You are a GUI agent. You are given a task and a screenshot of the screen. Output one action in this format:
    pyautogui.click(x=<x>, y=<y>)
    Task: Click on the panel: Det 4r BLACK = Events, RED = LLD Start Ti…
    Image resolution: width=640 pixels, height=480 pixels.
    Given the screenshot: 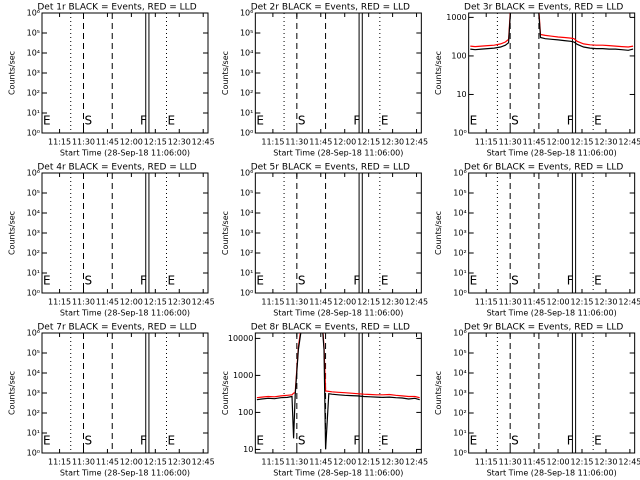 What is the action you would take?
    pyautogui.click(x=111, y=240)
    